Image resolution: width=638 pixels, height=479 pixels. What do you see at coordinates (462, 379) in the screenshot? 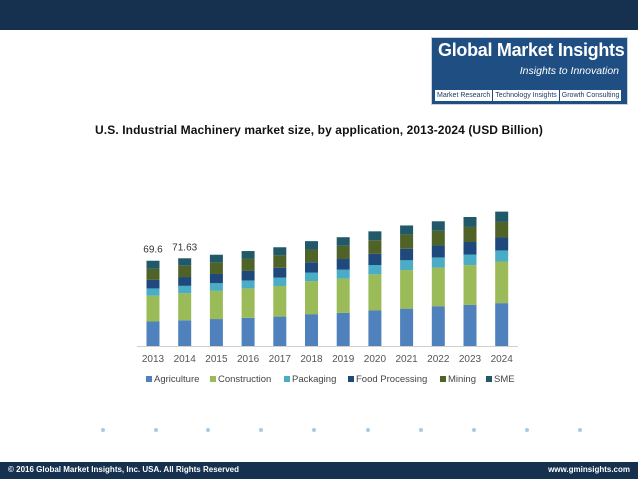
I see `legend-label-mining: Mining` at bounding box center [462, 379].